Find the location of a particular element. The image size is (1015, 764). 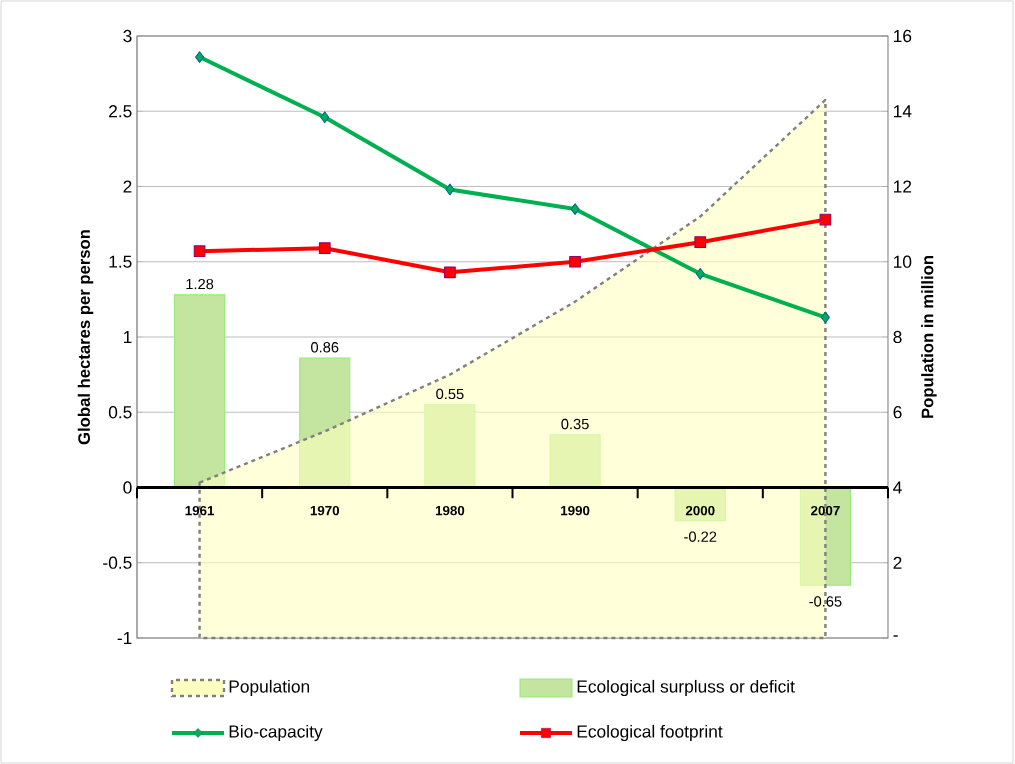

x-tick-label: 1970 is located at coordinates (325, 510).